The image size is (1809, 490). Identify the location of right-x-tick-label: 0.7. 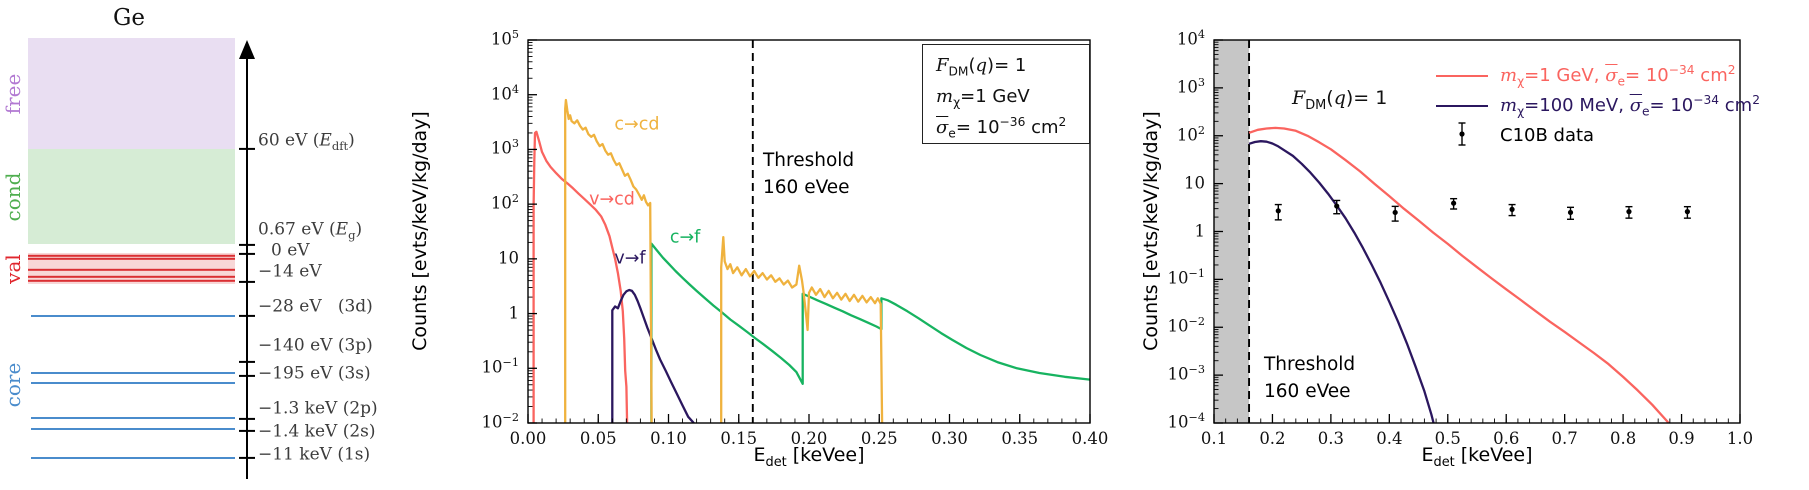
(1564, 438).